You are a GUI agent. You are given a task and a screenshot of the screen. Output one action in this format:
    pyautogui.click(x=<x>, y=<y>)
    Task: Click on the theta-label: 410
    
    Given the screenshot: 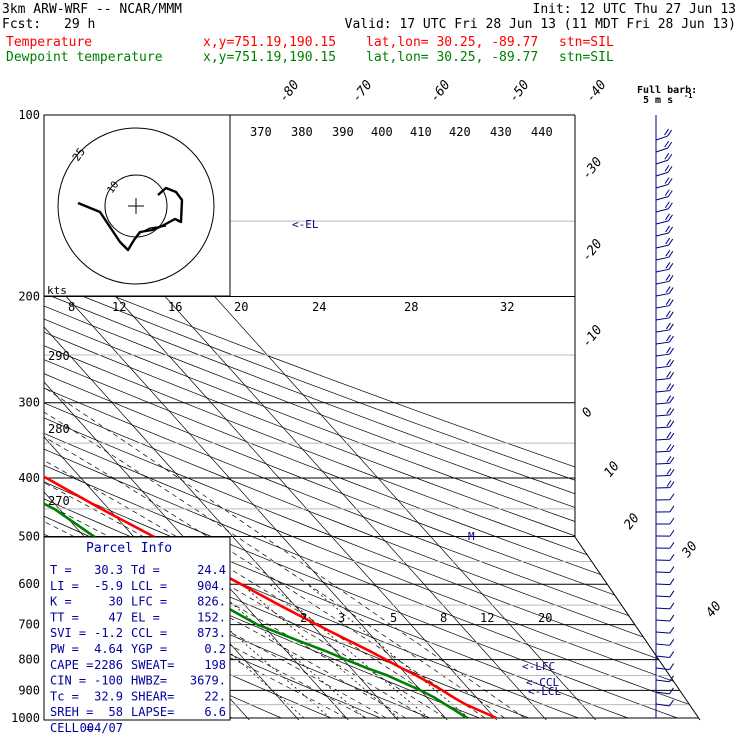 What is the action you would take?
    pyautogui.click(x=421, y=132)
    